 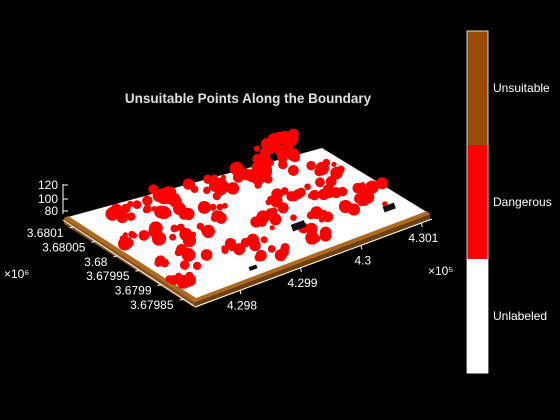 I want to click on x-tick-label: 4.298, so click(x=242, y=305).